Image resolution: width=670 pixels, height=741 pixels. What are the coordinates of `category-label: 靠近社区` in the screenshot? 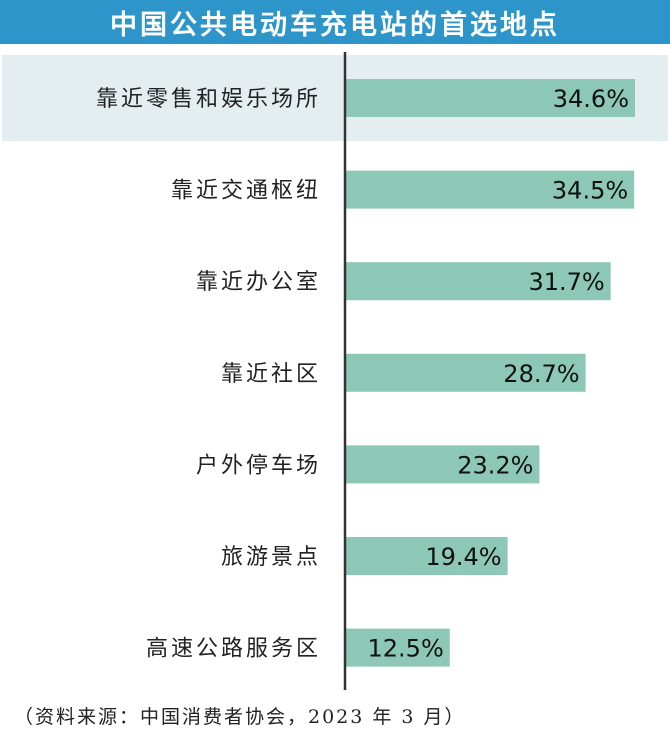 It's located at (271, 374).